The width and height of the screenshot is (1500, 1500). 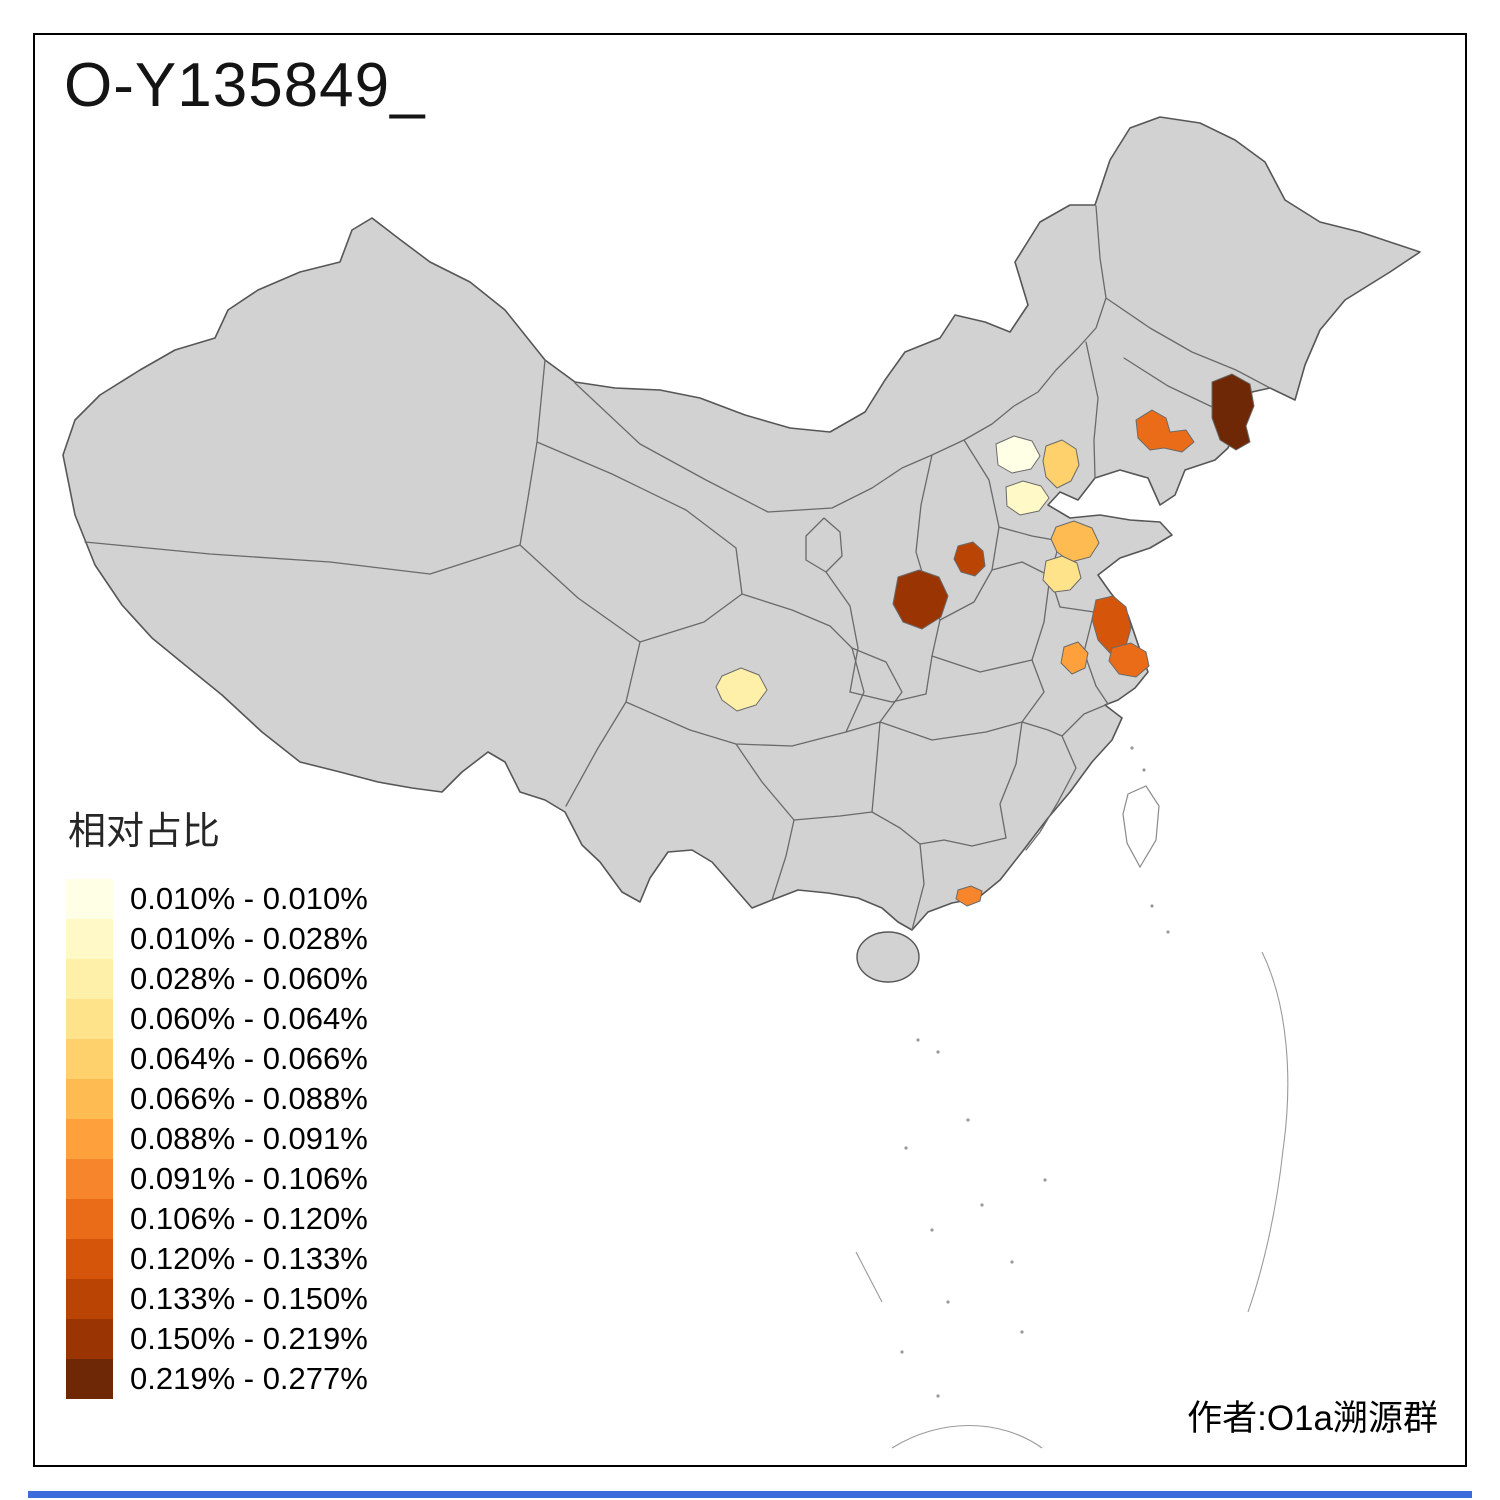 What do you see at coordinates (249, 1018) in the screenshot?
I see `legend-label: 0.060% - 0.064%` at bounding box center [249, 1018].